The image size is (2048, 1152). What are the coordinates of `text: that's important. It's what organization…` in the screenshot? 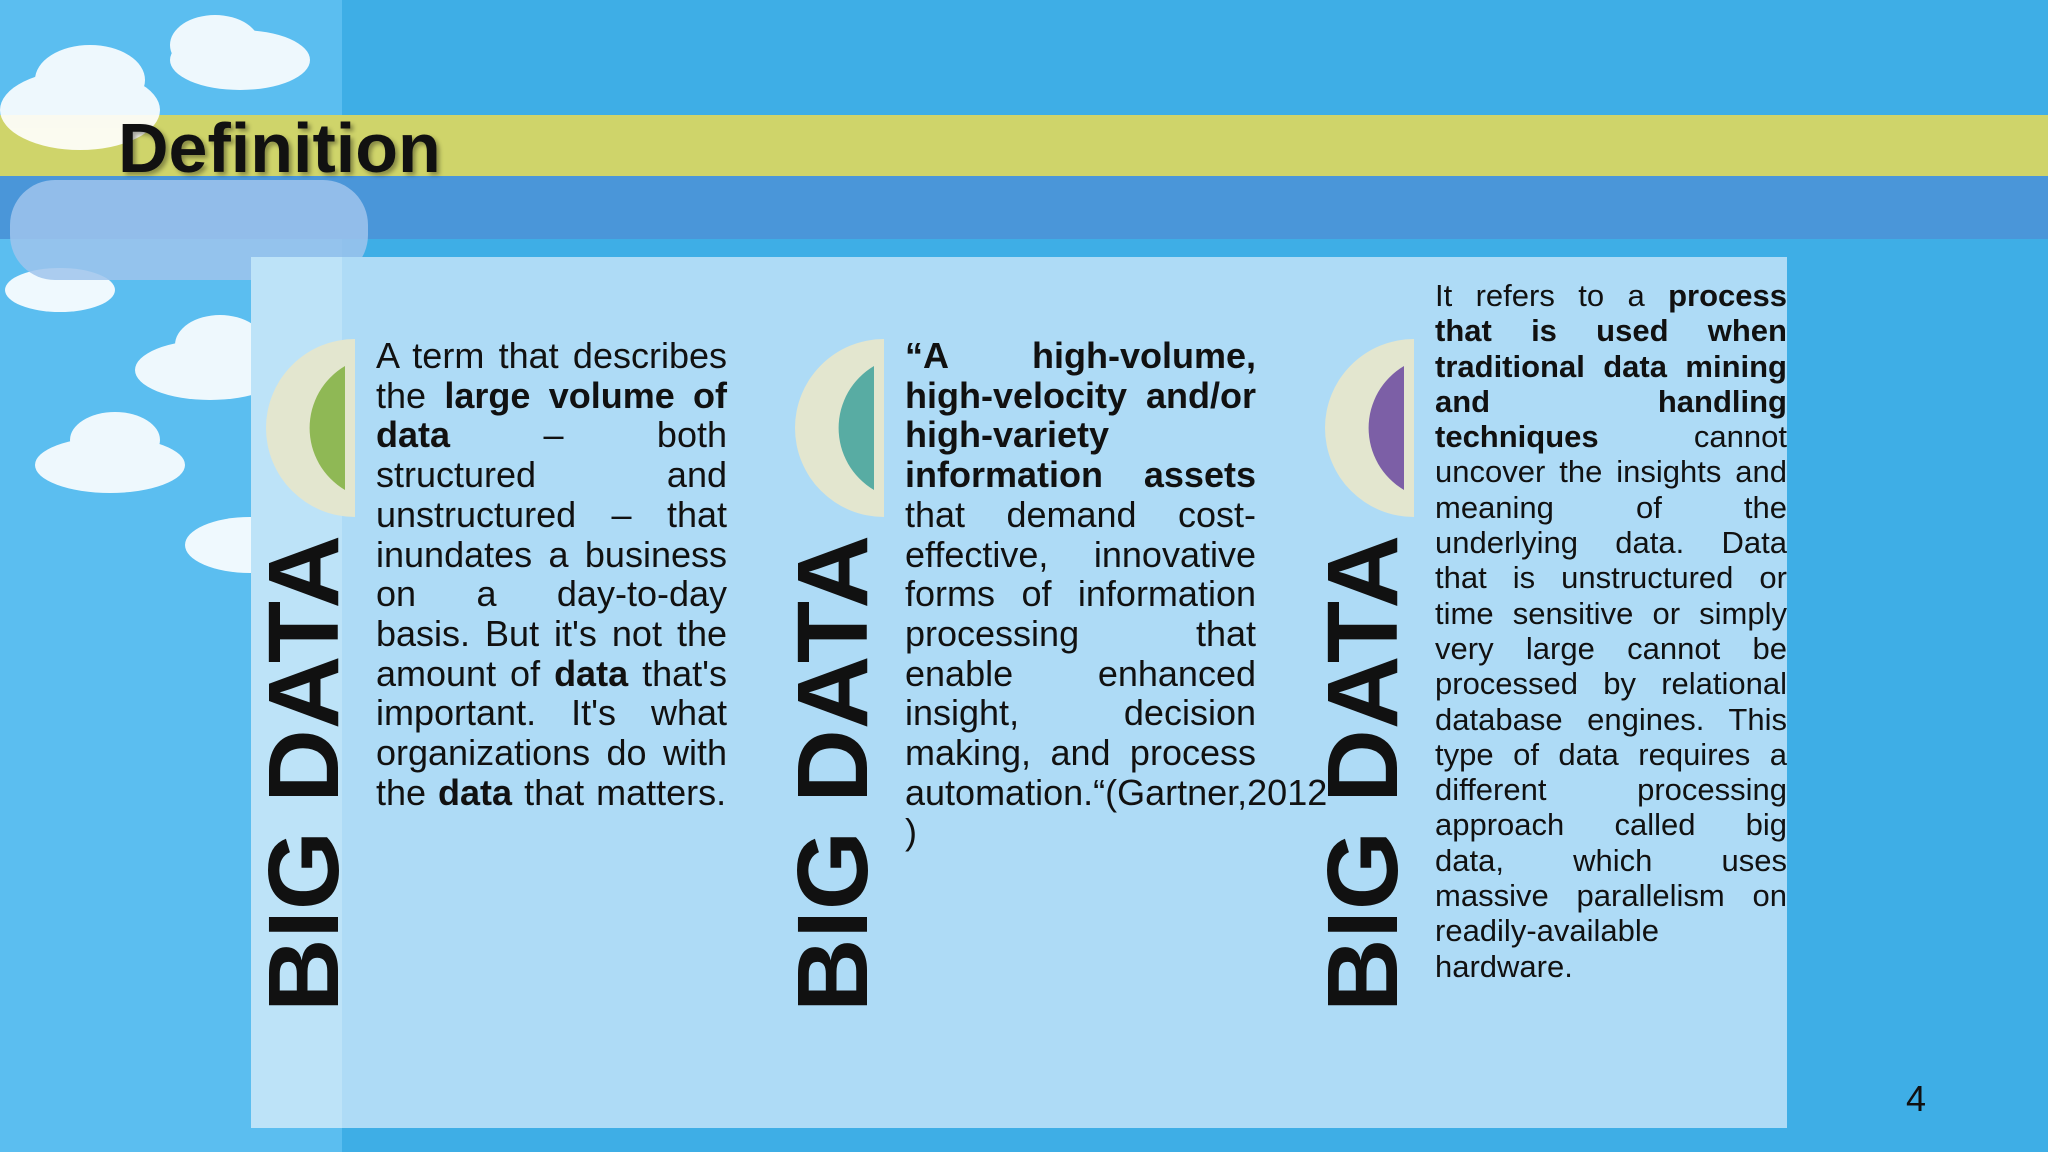 It's located at (551, 732).